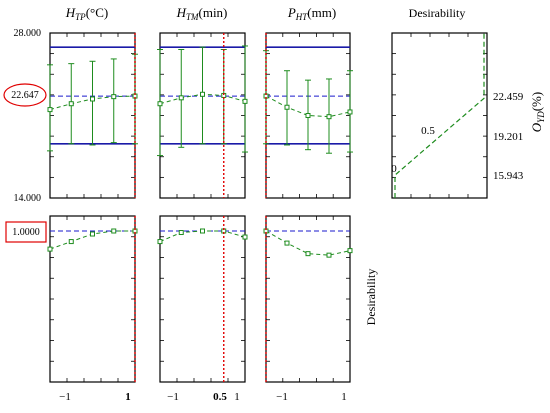 This screenshot has width=550, height=413. I want to click on factor-header-1: HTP(°C), so click(86, 13).